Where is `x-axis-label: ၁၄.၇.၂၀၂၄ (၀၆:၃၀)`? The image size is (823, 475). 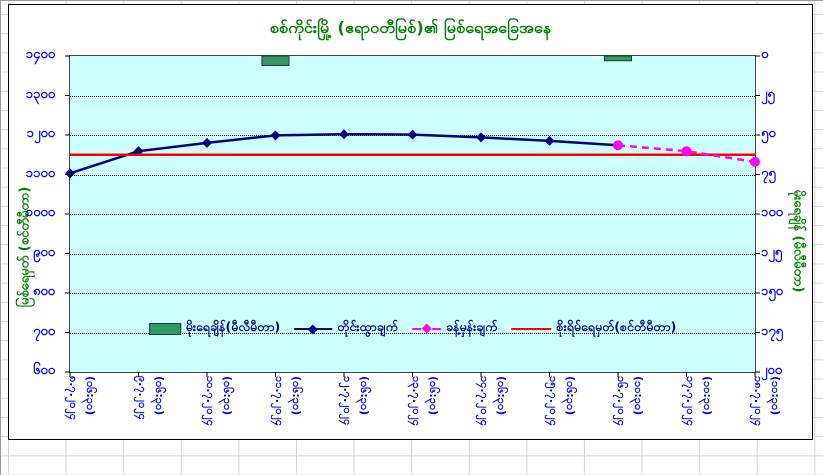 x-axis-label: ၁၄.၇.၂၀၂၄ (၀၆:၃၀) is located at coordinates (494, 409).